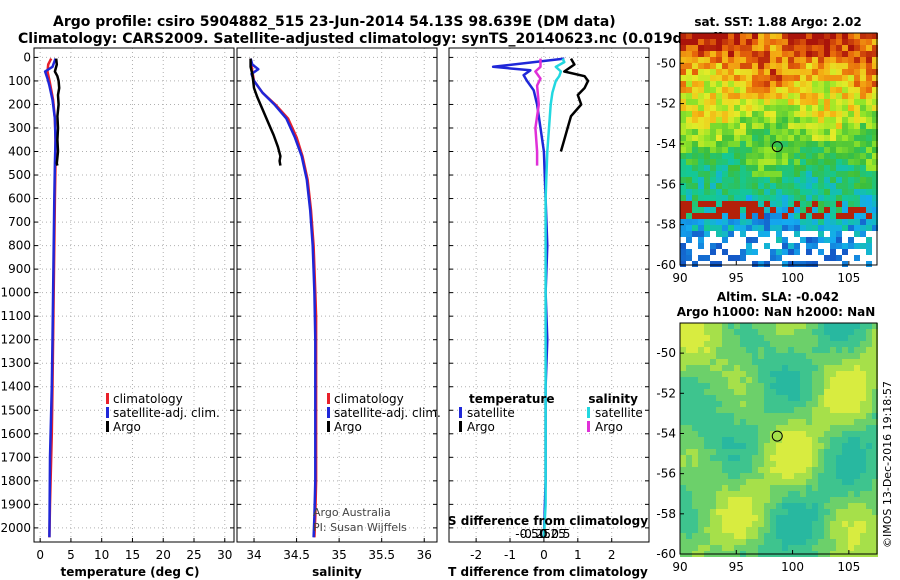 This screenshot has height=580, width=900. I want to click on depth-tick-label: 1400, so click(15, 387).